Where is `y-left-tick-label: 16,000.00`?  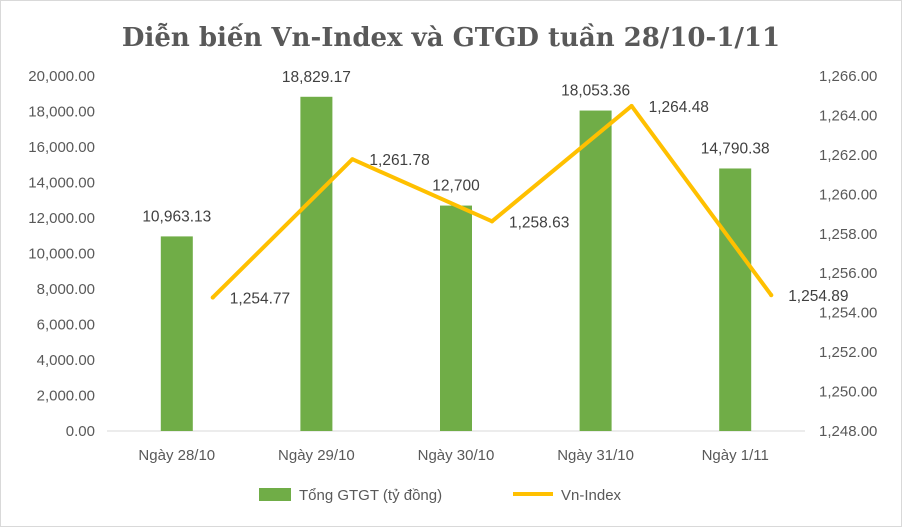
y-left-tick-label: 16,000.00 is located at coordinates (61, 147).